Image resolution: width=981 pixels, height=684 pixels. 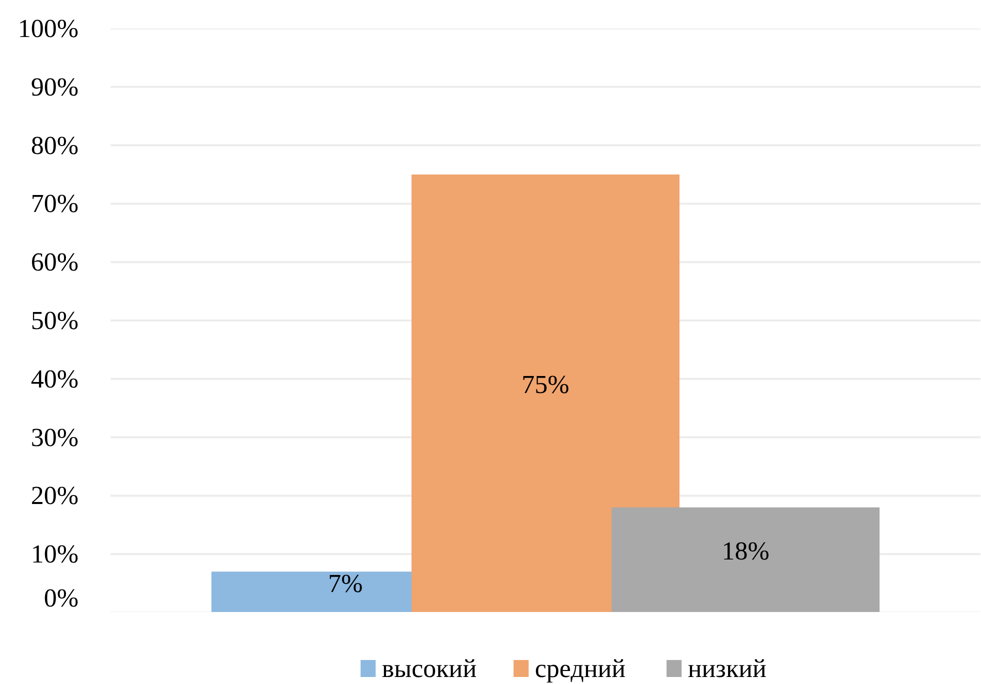 I want to click on data-label: 75%, so click(x=546, y=385).